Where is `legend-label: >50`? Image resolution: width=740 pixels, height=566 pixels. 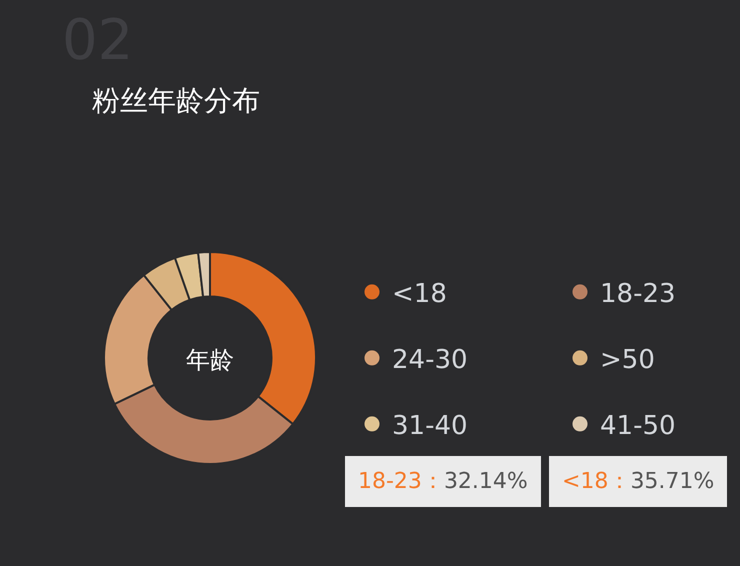
legend-label: >50 is located at coordinates (627, 360).